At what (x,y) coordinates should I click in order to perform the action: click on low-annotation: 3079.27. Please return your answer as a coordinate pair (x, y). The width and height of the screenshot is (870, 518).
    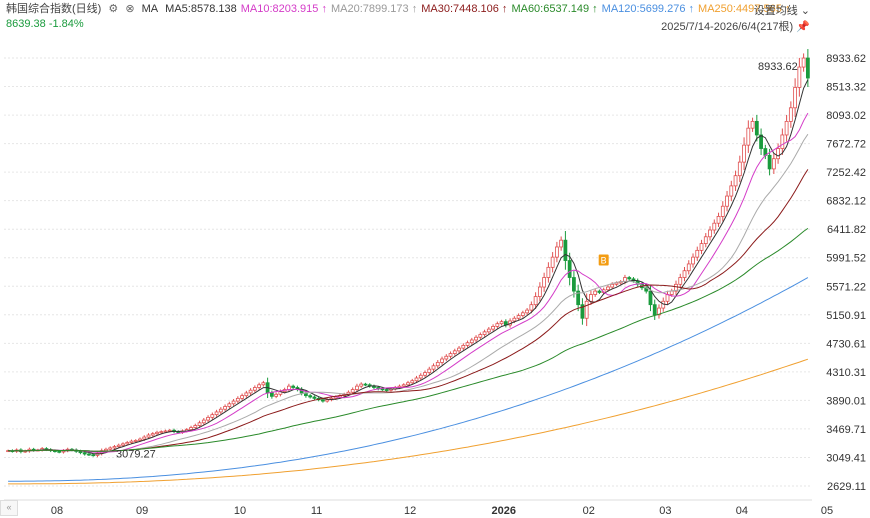
    Looking at the image, I should click on (136, 454).